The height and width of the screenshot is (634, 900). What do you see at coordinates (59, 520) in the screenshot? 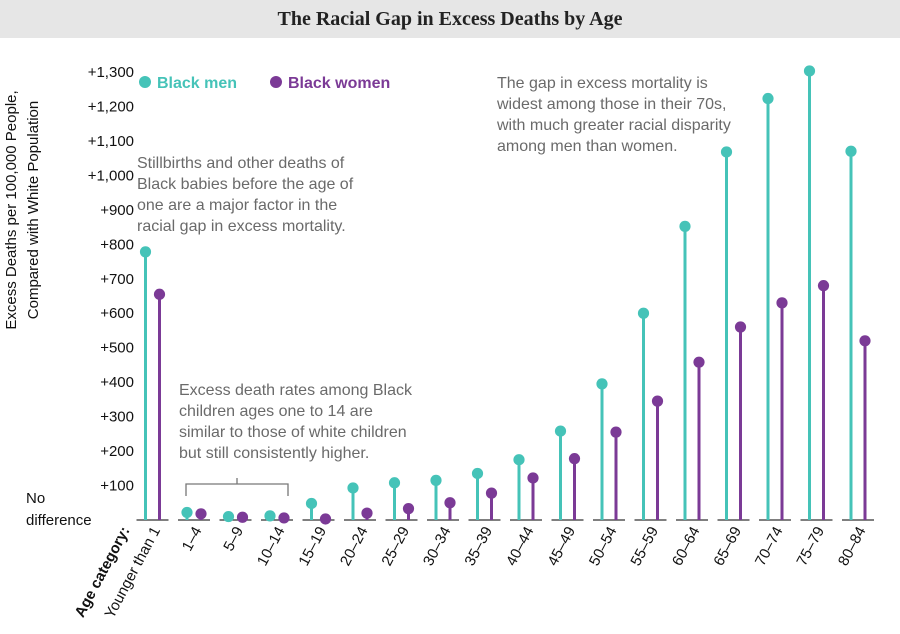
I see `y-tick-label: difference` at bounding box center [59, 520].